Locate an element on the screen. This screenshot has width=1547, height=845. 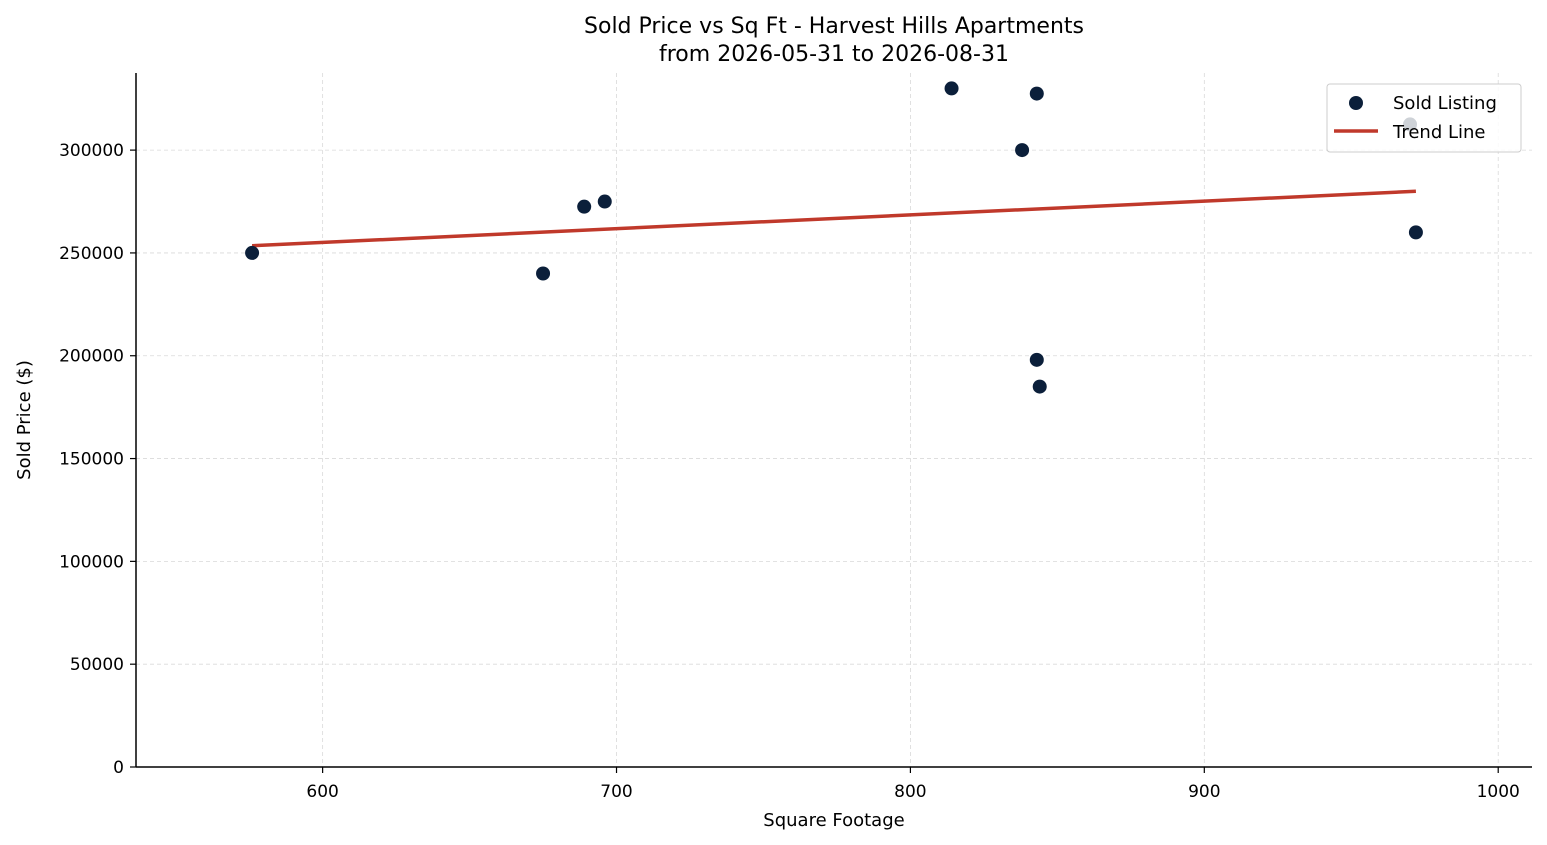
legend: Sold Listing Trend Line is located at coordinates (1424, 118).